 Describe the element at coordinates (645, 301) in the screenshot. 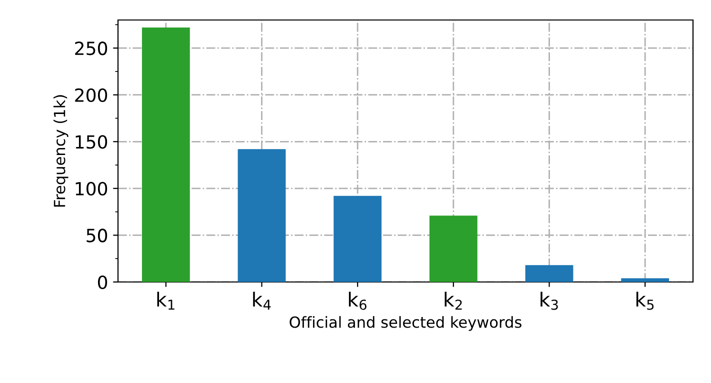

I see `x-tick-label: k$_{5}$` at that location.